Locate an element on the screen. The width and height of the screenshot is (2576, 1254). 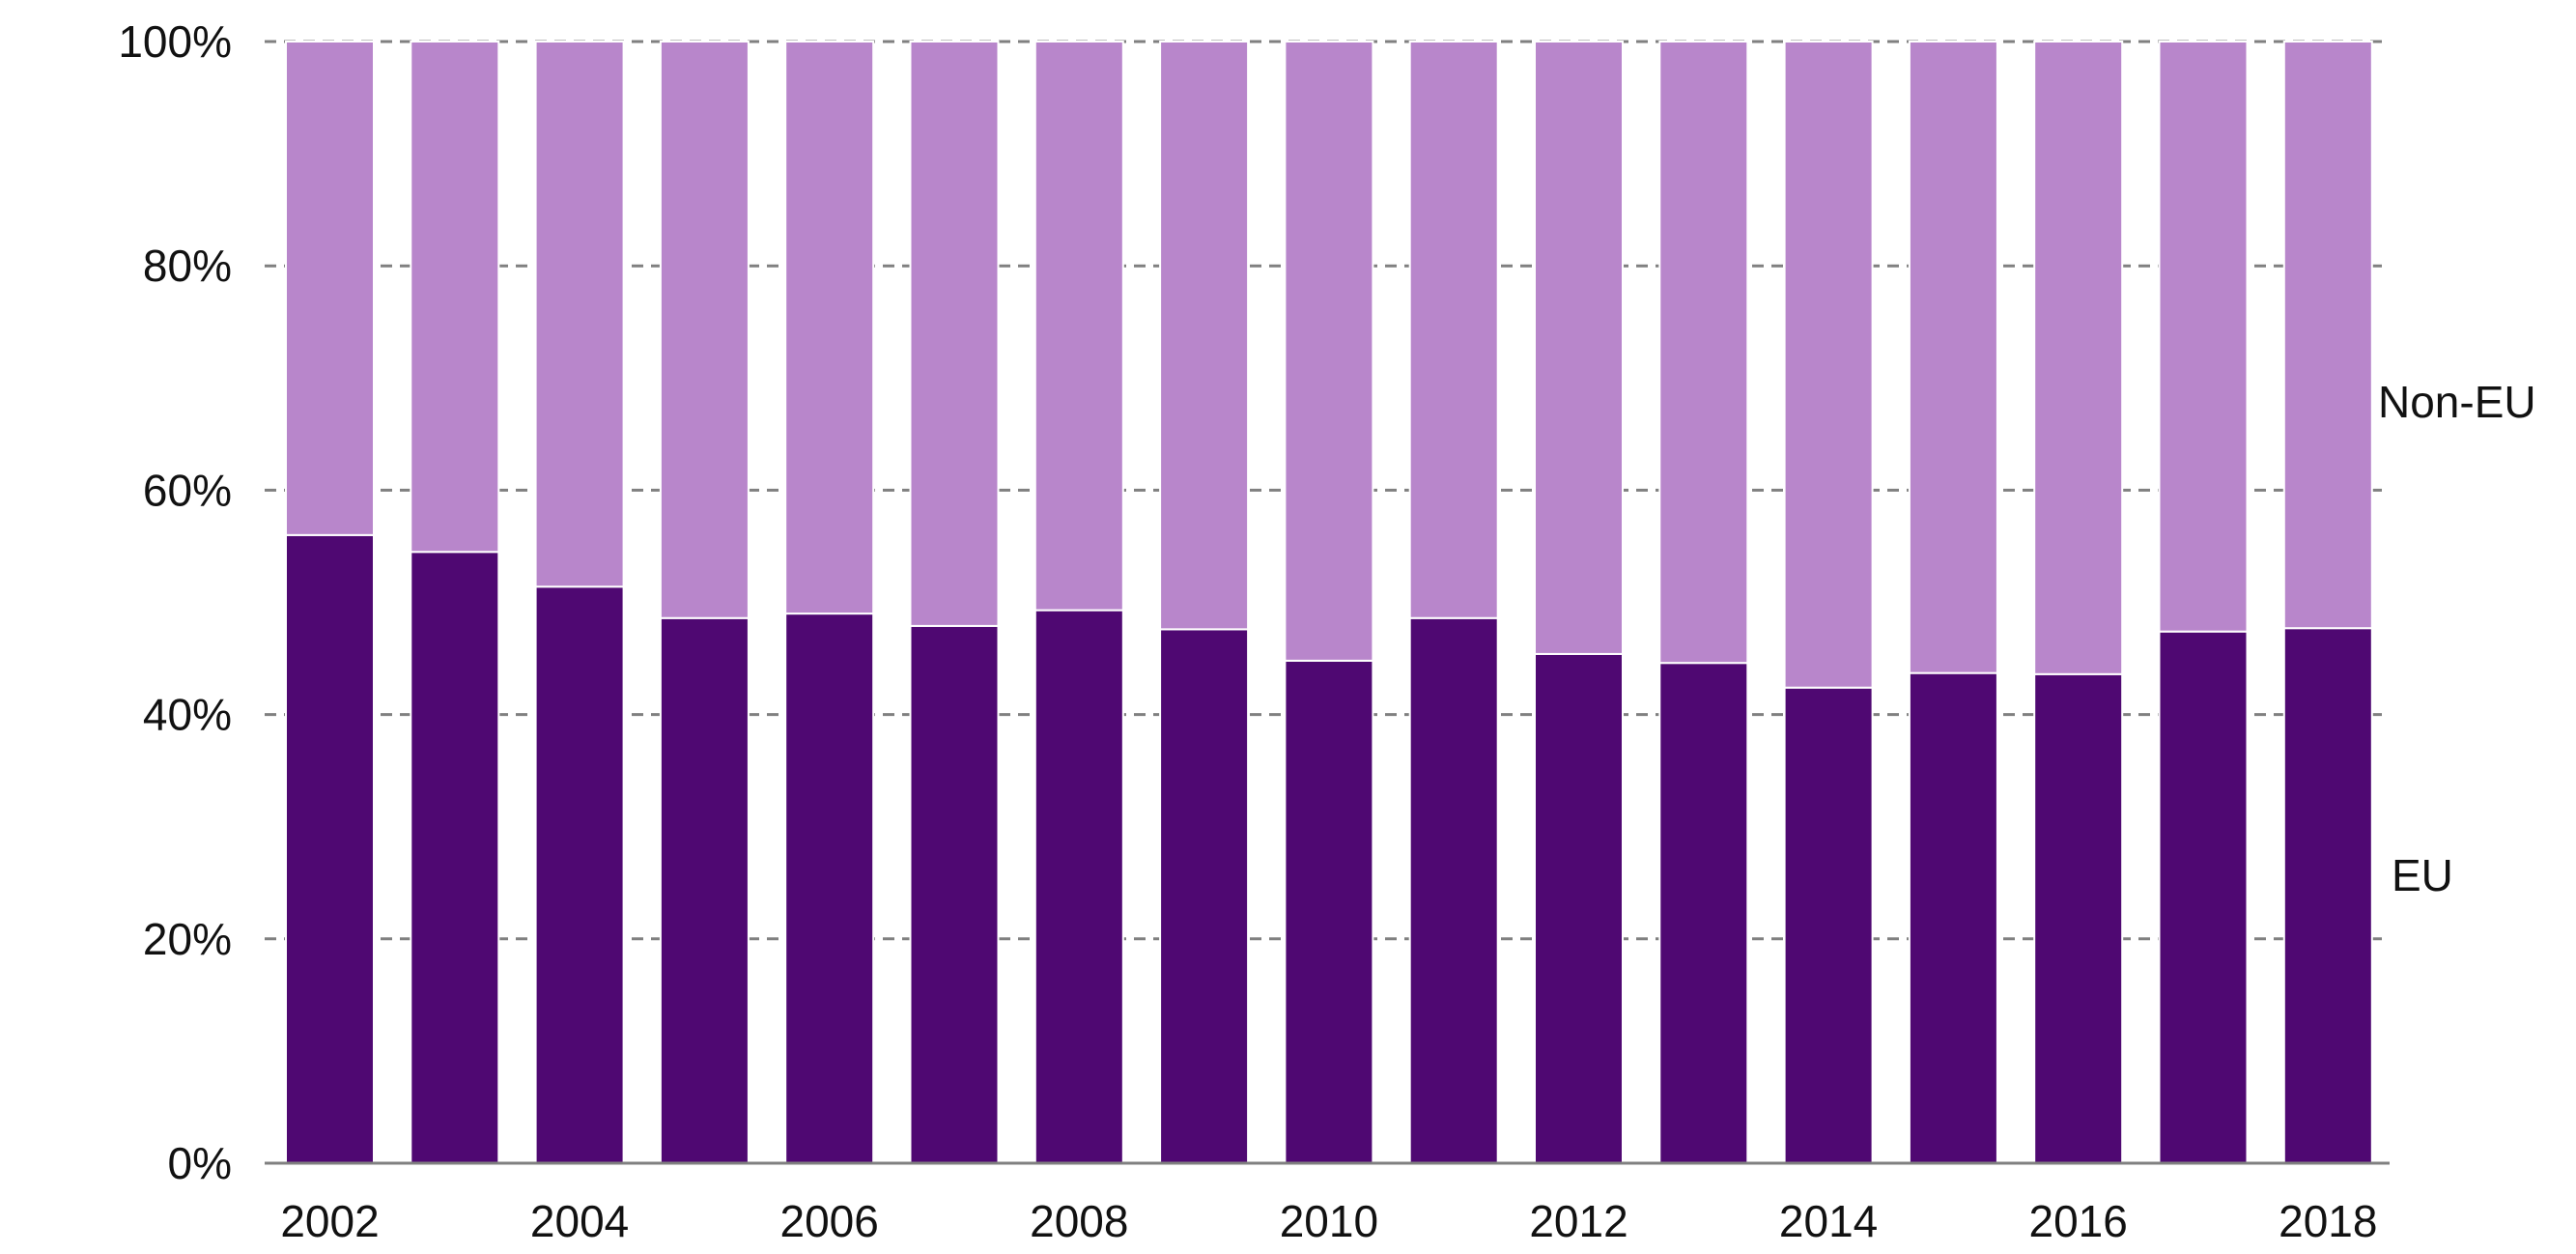
x-tick-label: 2010 is located at coordinates (1329, 1221).